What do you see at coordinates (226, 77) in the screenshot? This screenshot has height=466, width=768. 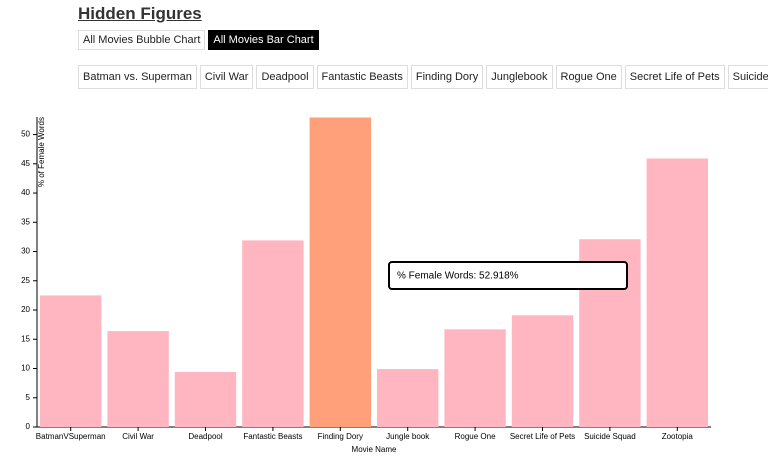 I see `nav-button: Civil War` at bounding box center [226, 77].